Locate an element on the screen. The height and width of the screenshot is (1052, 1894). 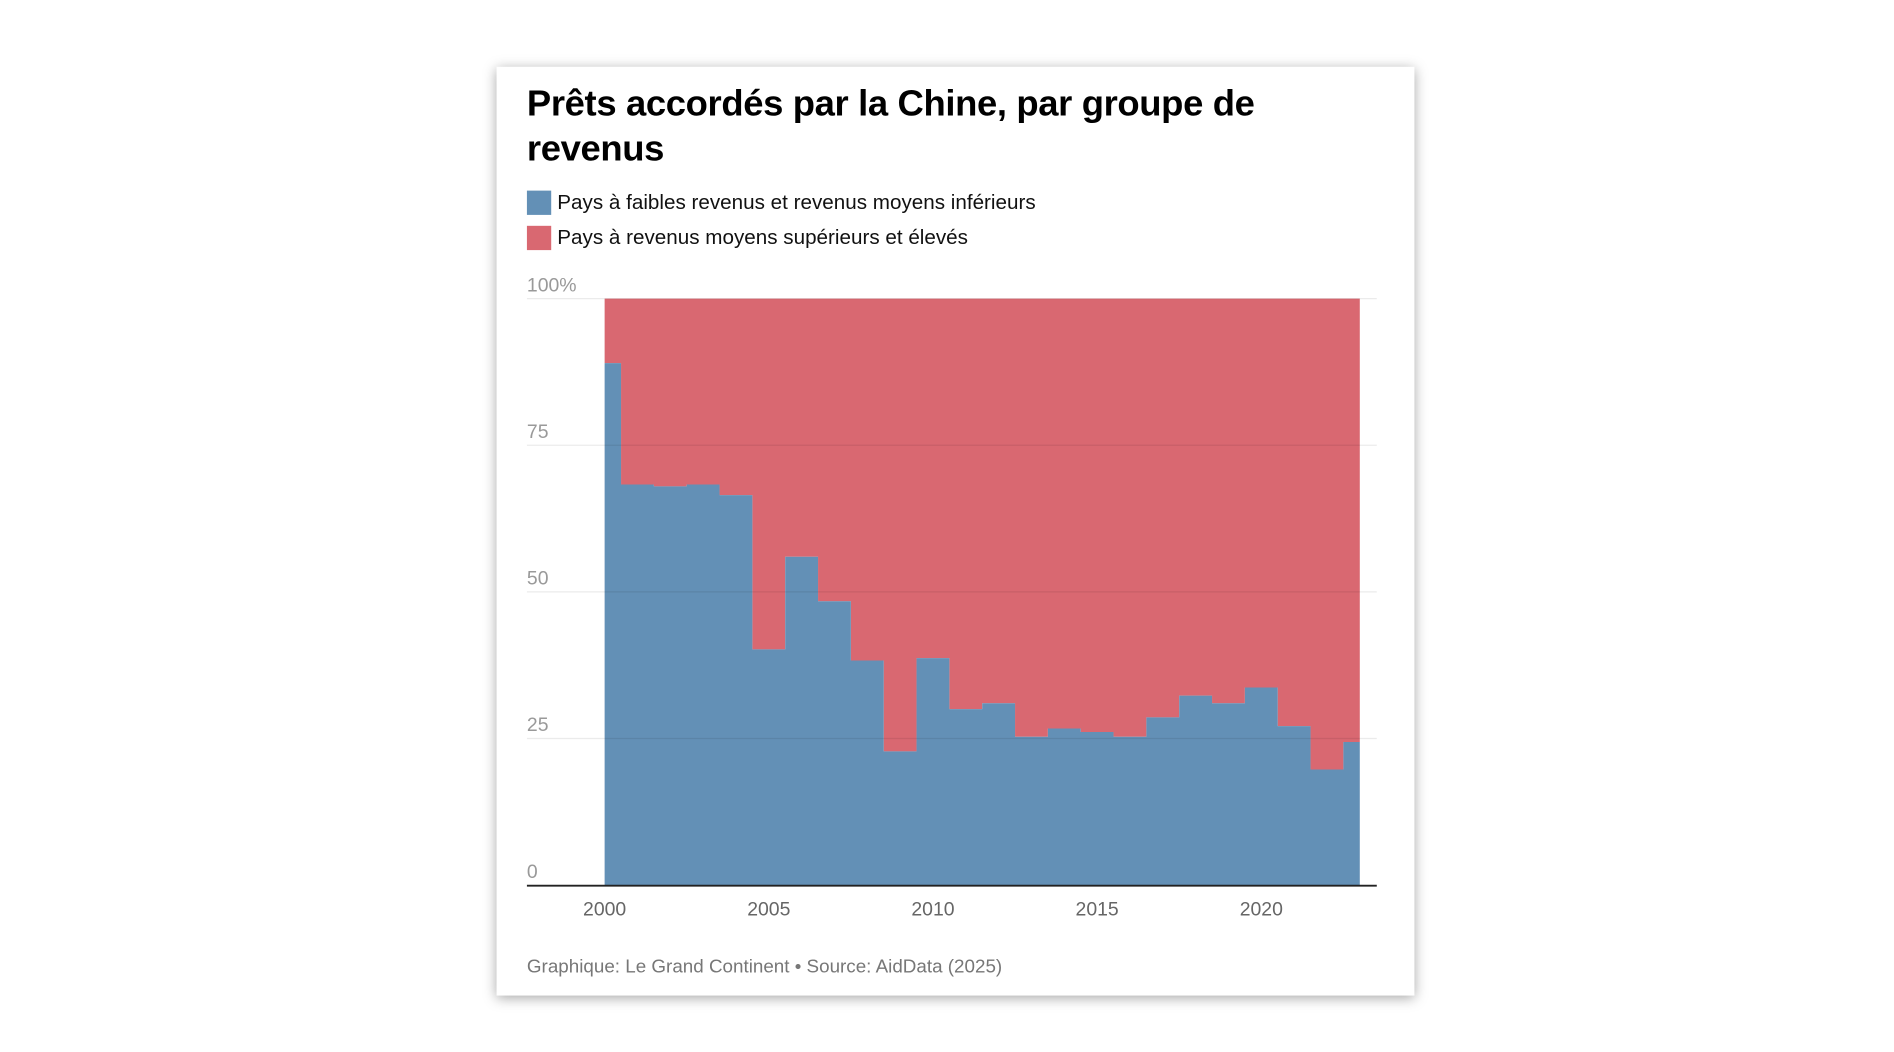
y-tick-label: 75 is located at coordinates (538, 432).